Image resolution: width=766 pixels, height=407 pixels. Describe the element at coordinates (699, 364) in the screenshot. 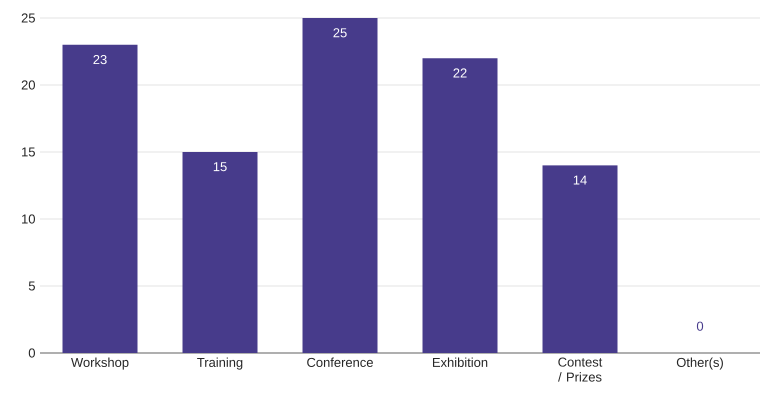

I see `x-tick-label: Other(s)` at that location.